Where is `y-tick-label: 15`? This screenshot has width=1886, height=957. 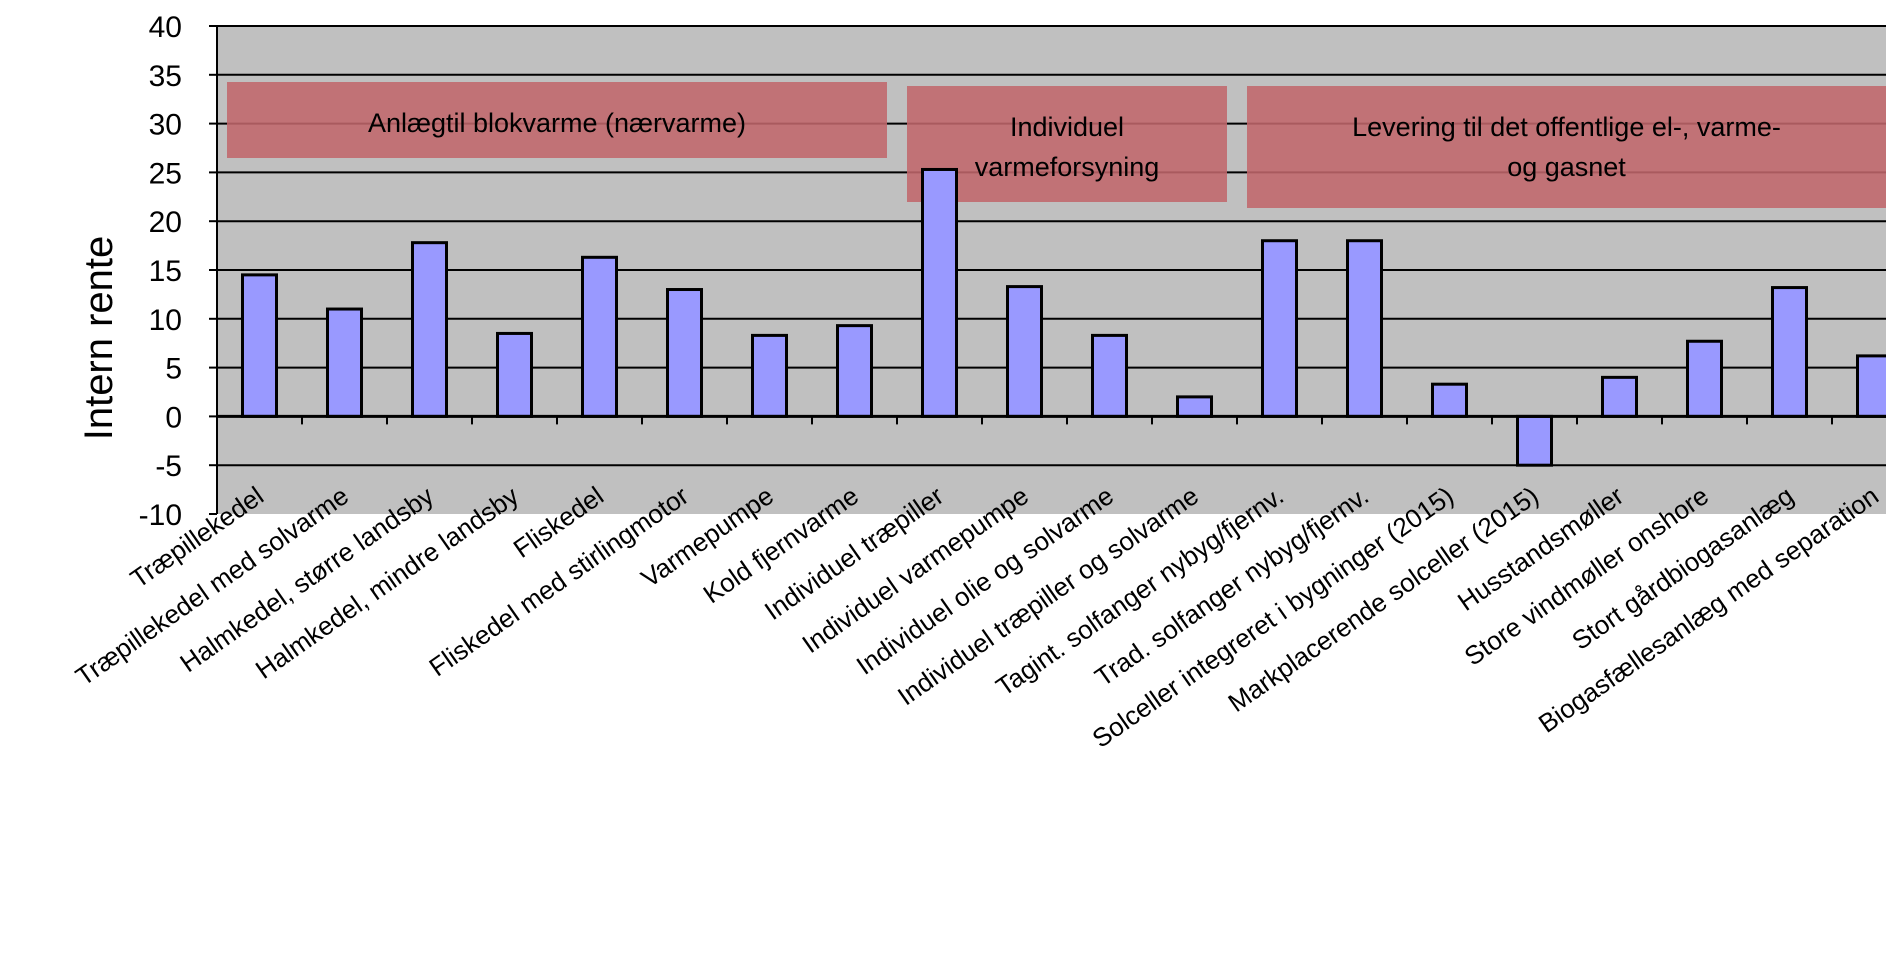 y-tick-label: 15 is located at coordinates (165, 271).